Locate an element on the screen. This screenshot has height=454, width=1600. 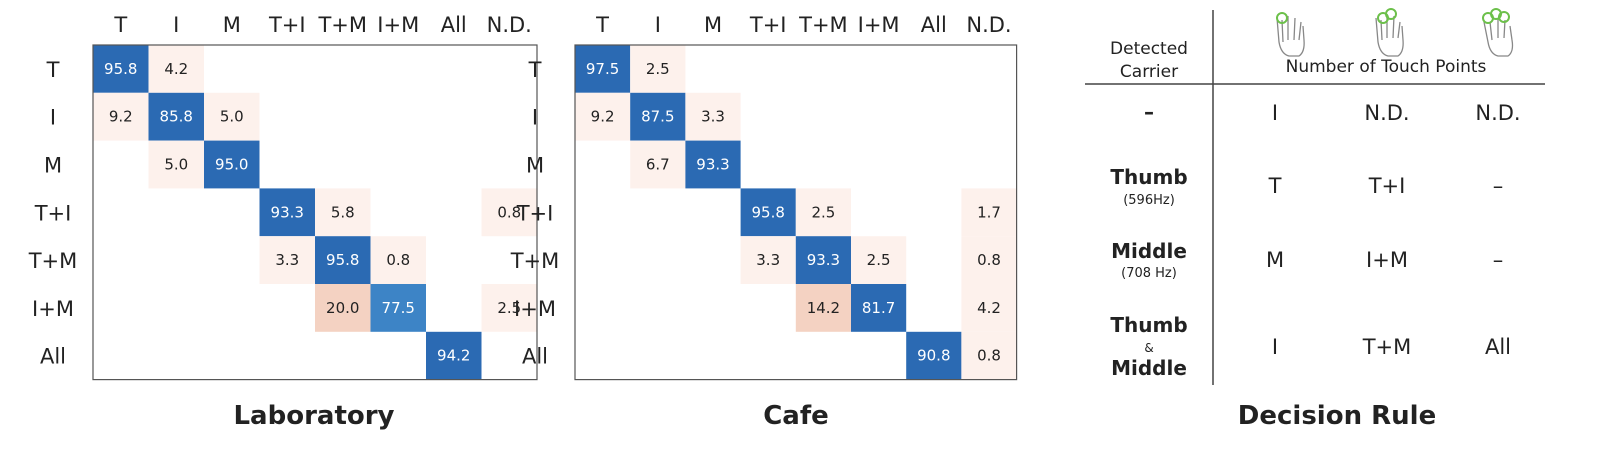
rule-cell: I+M is located at coordinates (1387, 260).